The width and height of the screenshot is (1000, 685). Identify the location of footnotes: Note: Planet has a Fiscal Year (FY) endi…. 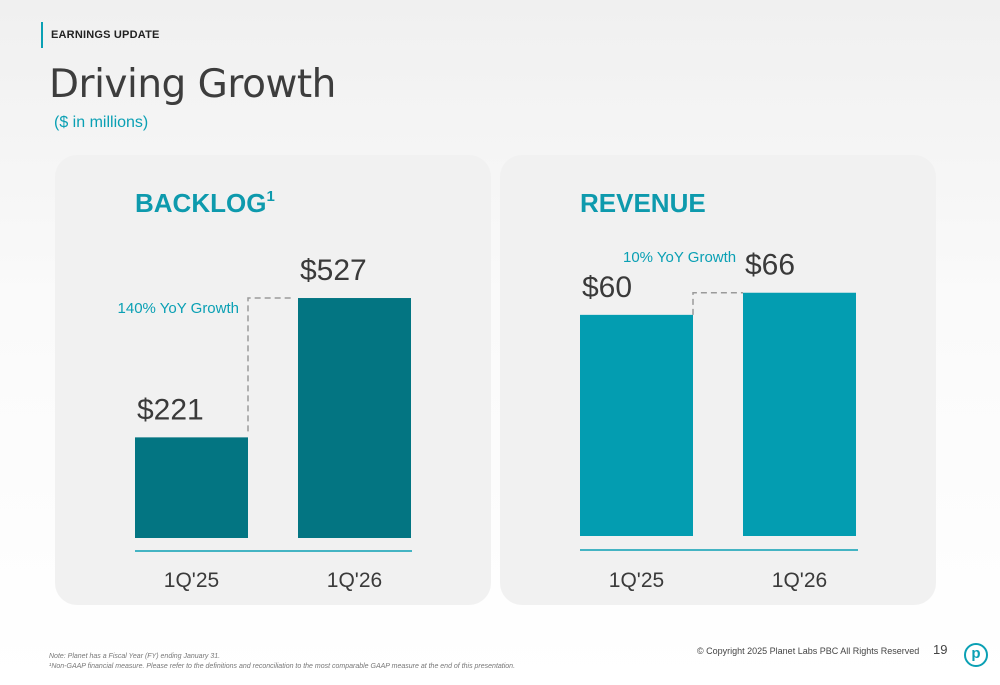
(282, 662).